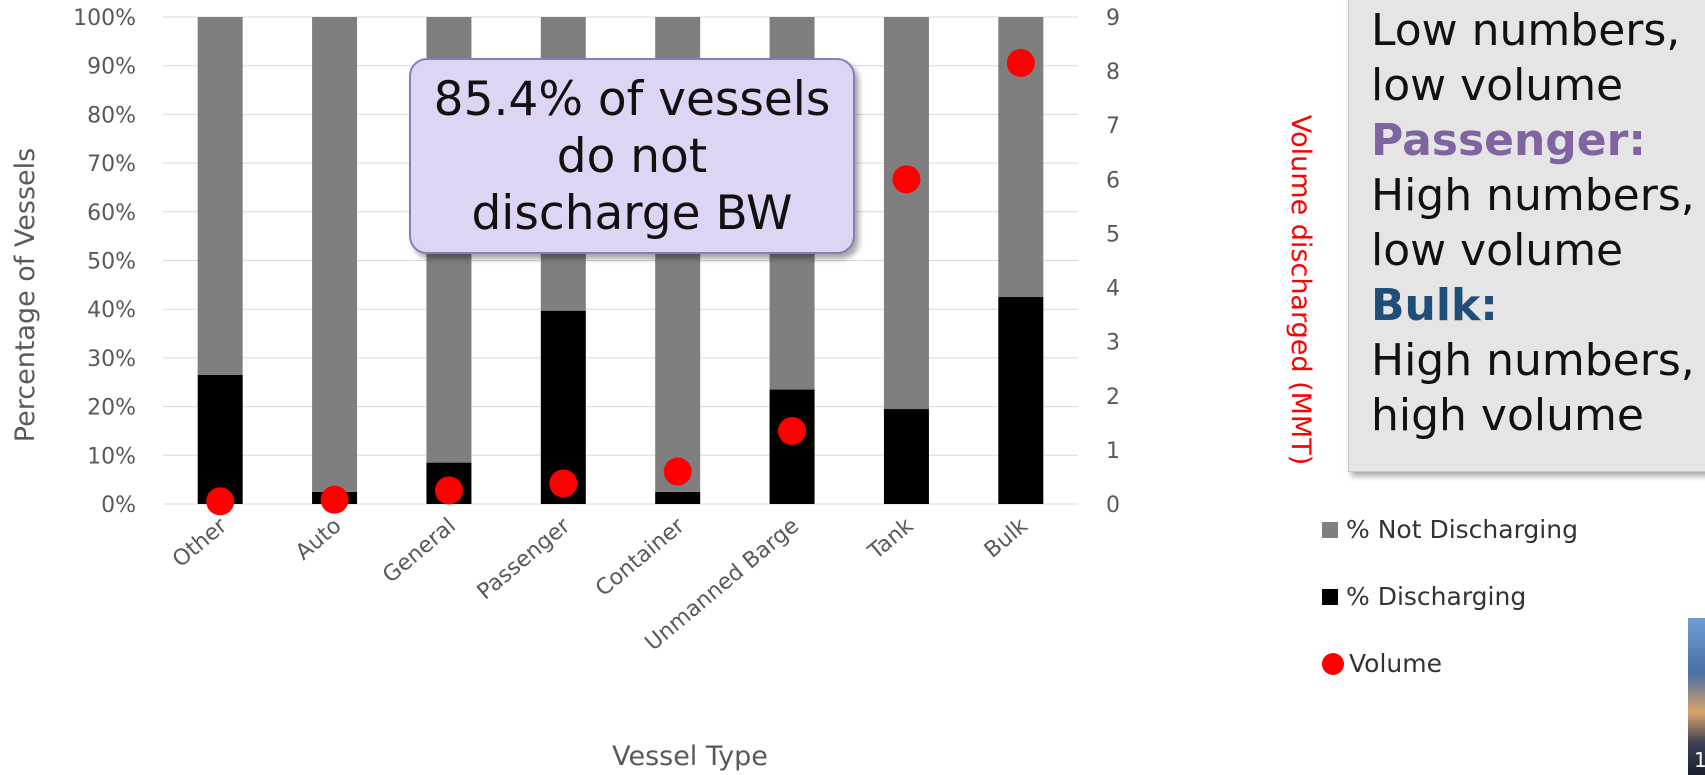  I want to click on slide-thumbnail-image, so click(1696, 696).